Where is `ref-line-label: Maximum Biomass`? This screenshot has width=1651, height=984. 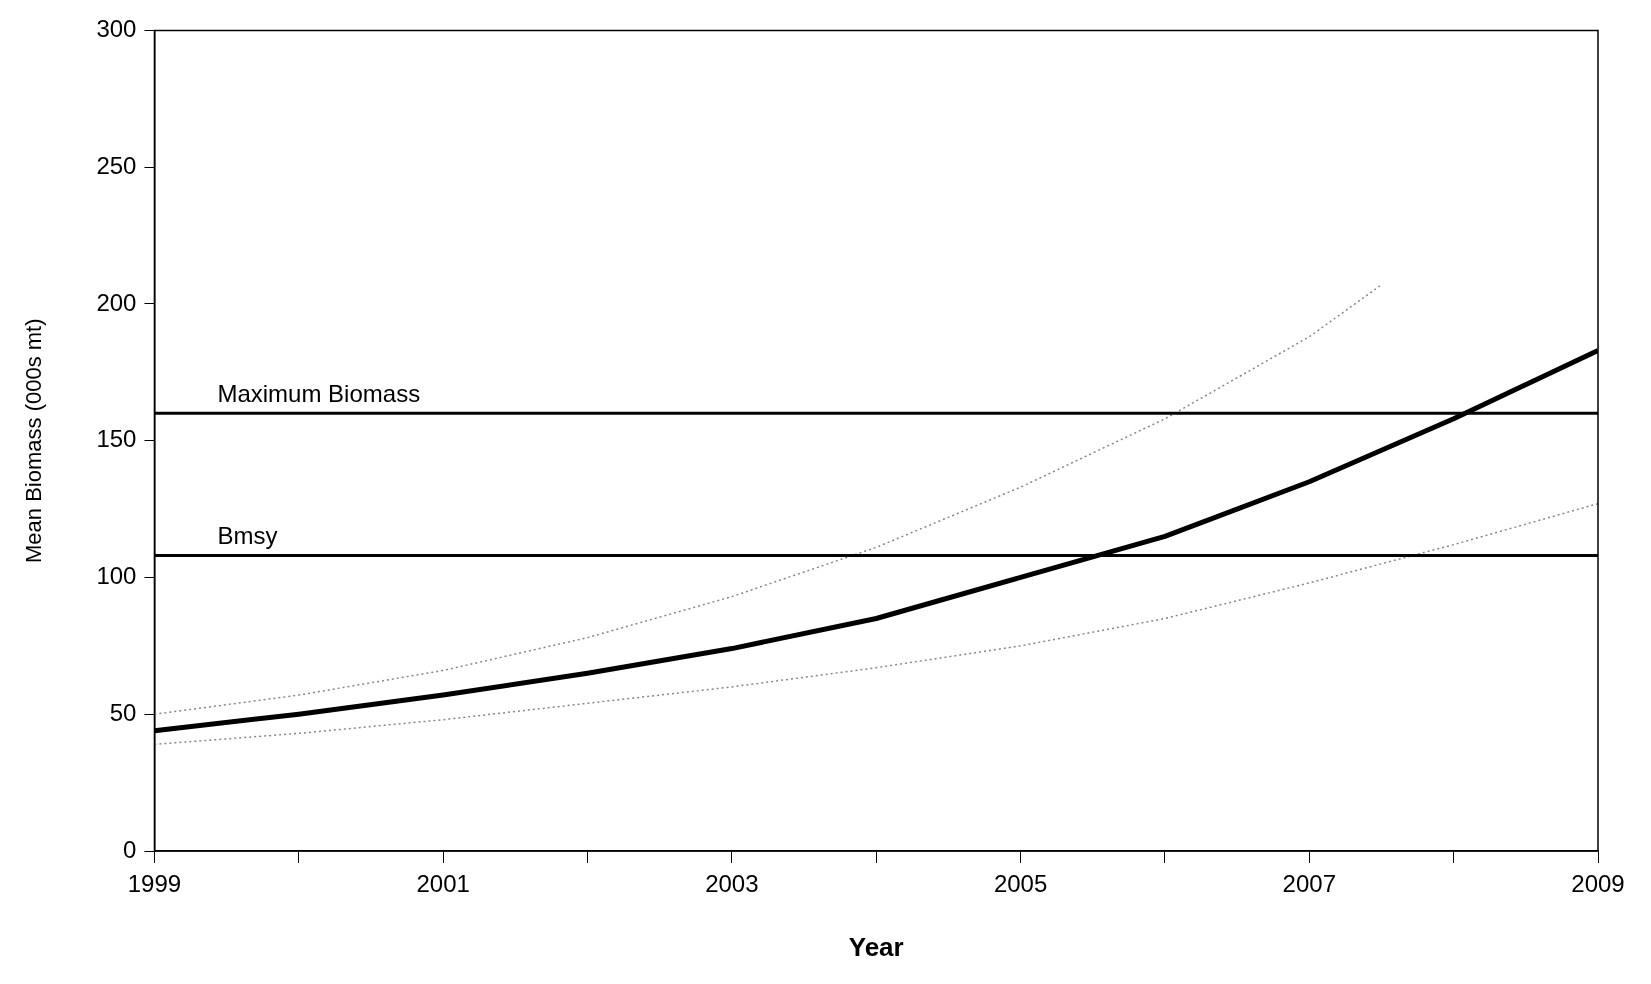
ref-line-label: Maximum Biomass is located at coordinates (319, 393).